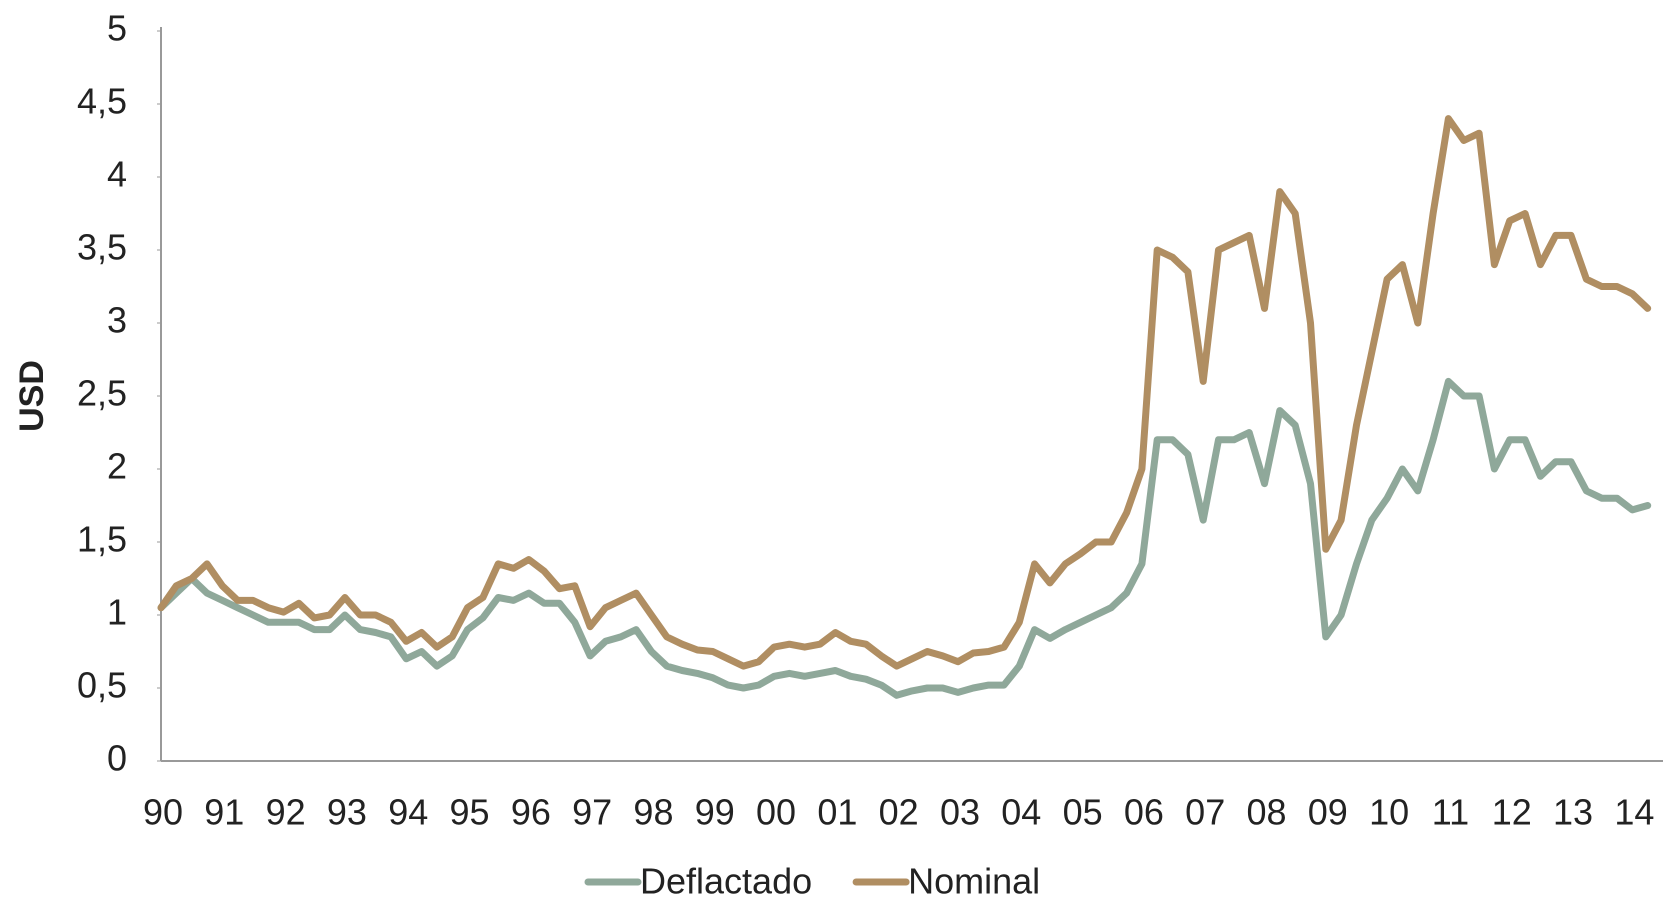 This screenshot has height=903, width=1663. Describe the element at coordinates (117, 28) in the screenshot. I see `y-tick-label: 5` at that location.